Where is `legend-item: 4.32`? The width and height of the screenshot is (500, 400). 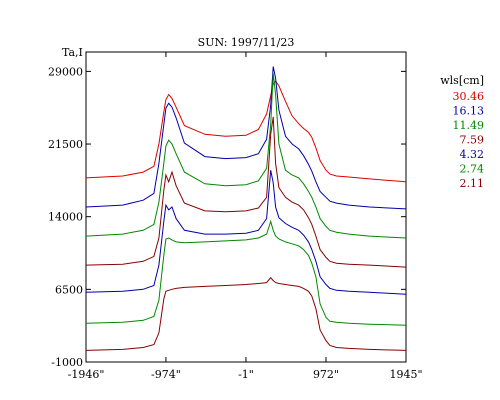 legend-item: 4.32 is located at coordinates (472, 154).